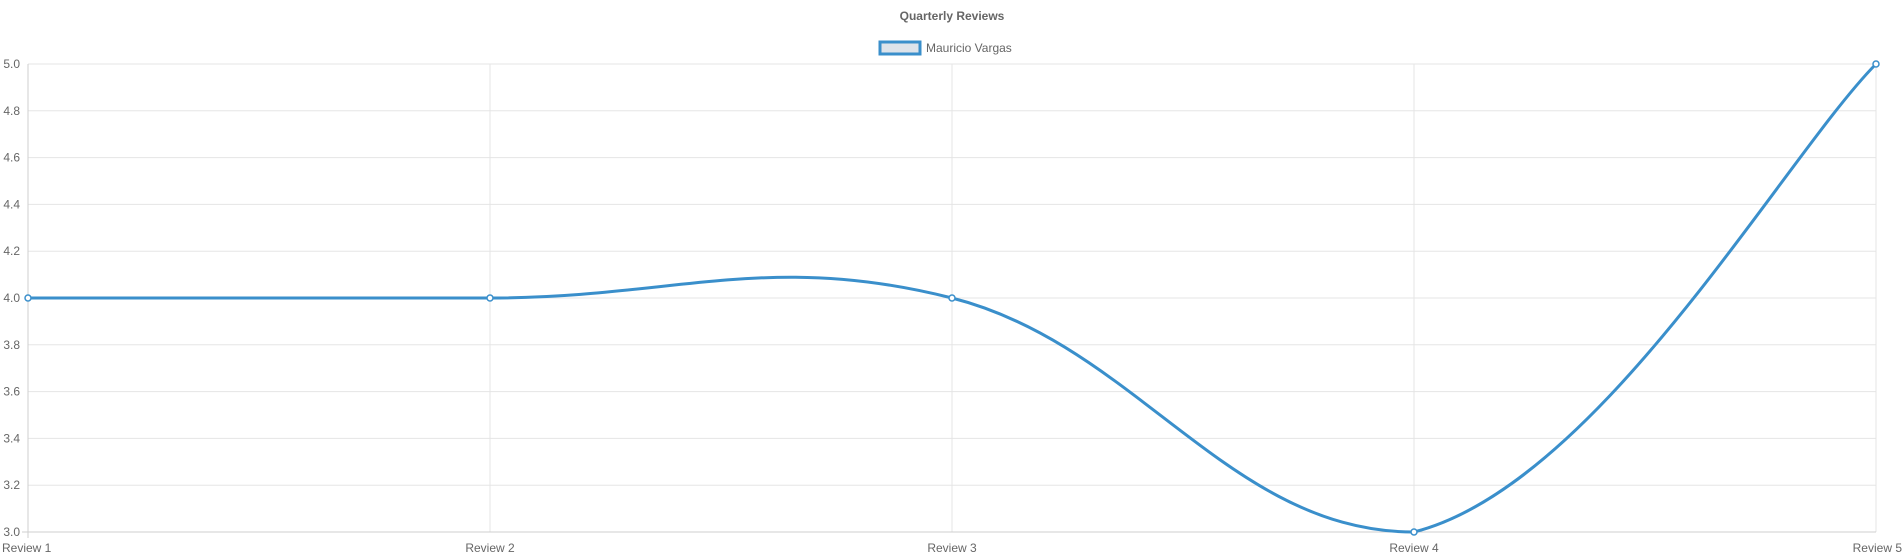 The image size is (1904, 560). Describe the element at coordinates (11, 532) in the screenshot. I see `y-tick-label: 3.0` at that location.